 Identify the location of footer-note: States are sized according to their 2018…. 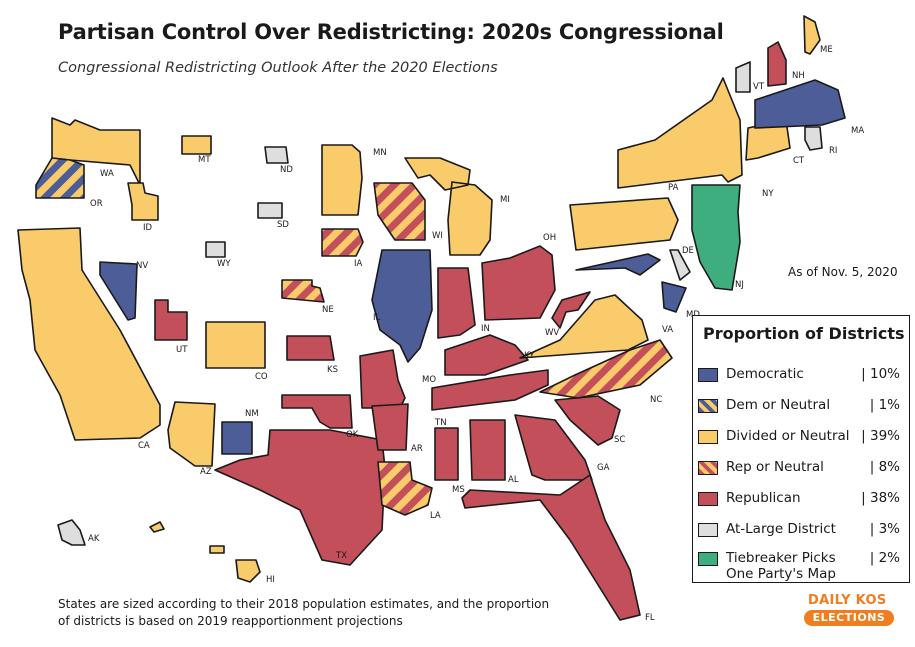
(303, 613).